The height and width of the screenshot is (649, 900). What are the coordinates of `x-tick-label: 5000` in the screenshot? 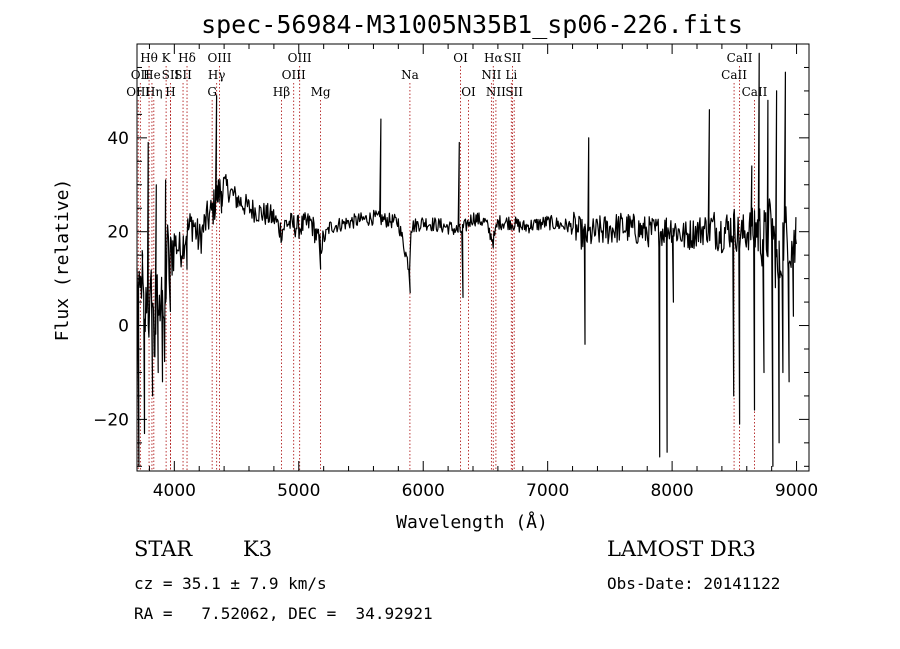 It's located at (298, 491).